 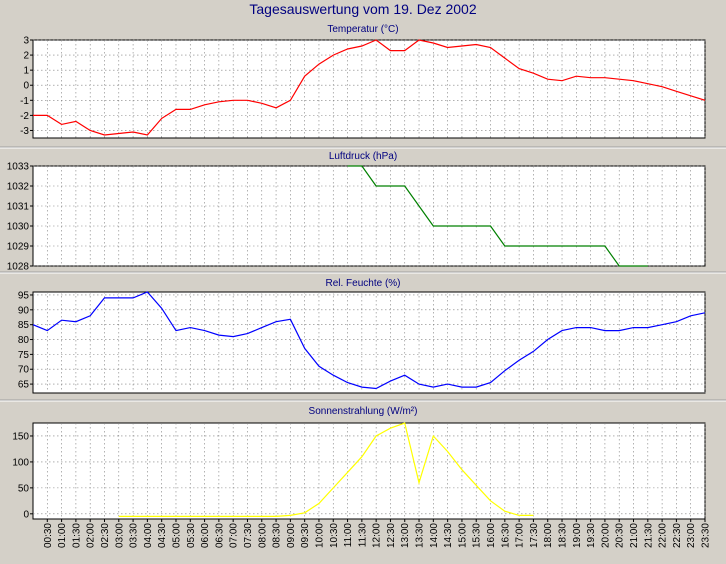 What do you see at coordinates (24, 131) in the screenshot?
I see `y-tick-label: -3` at bounding box center [24, 131].